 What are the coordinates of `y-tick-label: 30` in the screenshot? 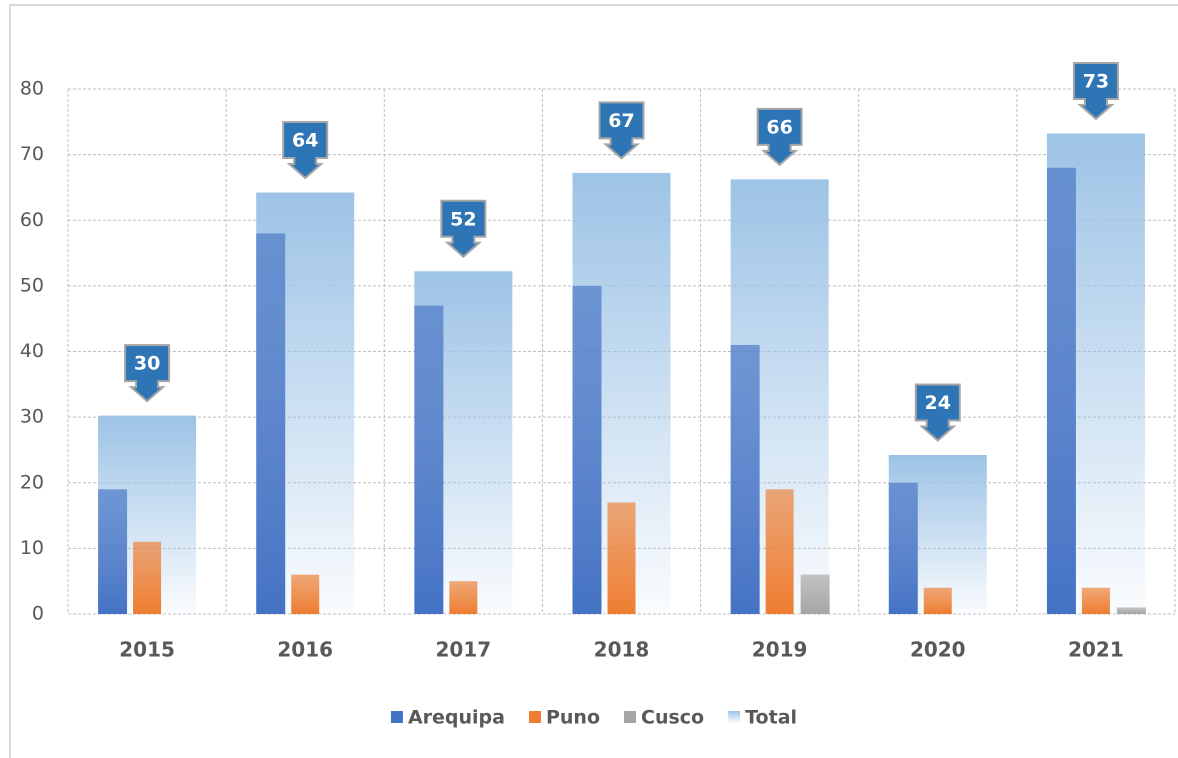 It's located at (32, 417).